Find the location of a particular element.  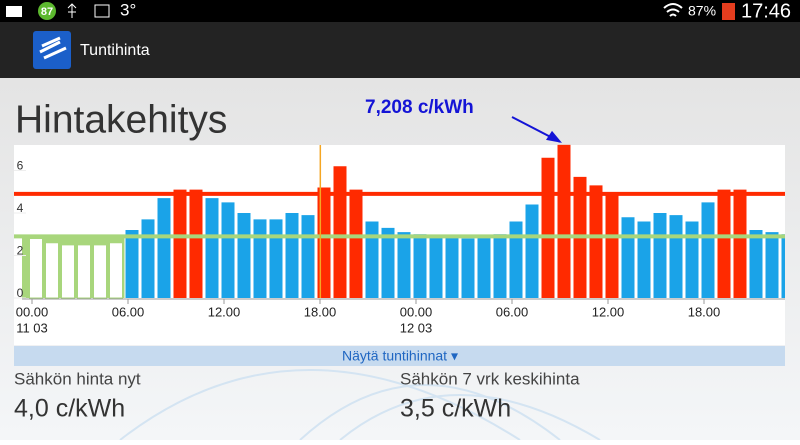

toggle-text: Näytä tuntihinnat ▾ is located at coordinates (400, 356).